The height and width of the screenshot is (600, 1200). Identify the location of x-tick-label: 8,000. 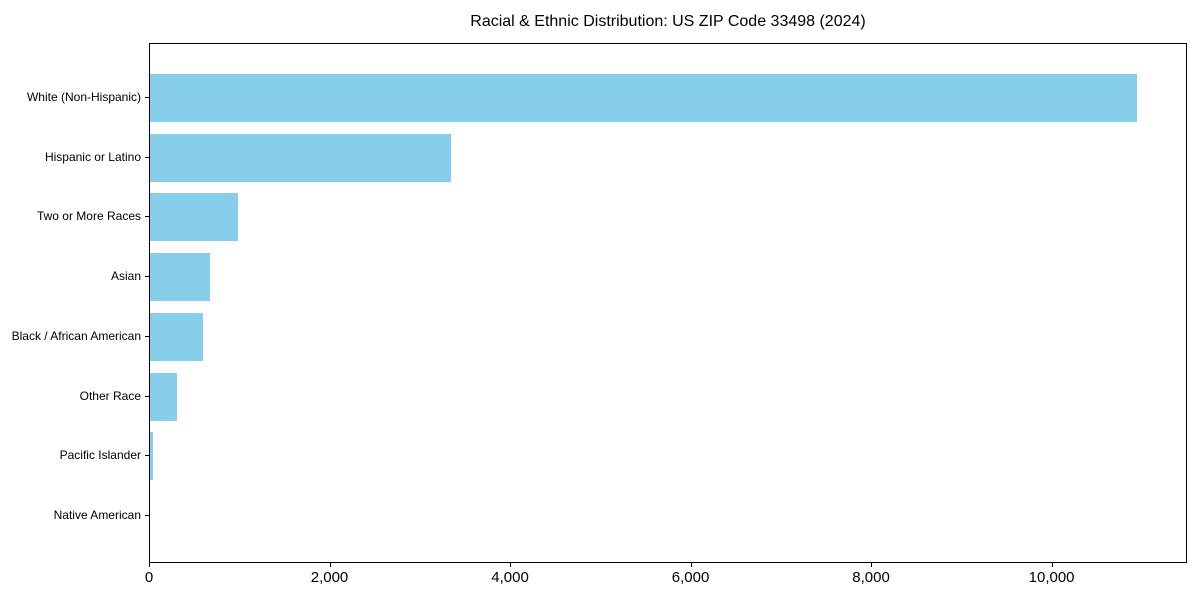
(871, 577).